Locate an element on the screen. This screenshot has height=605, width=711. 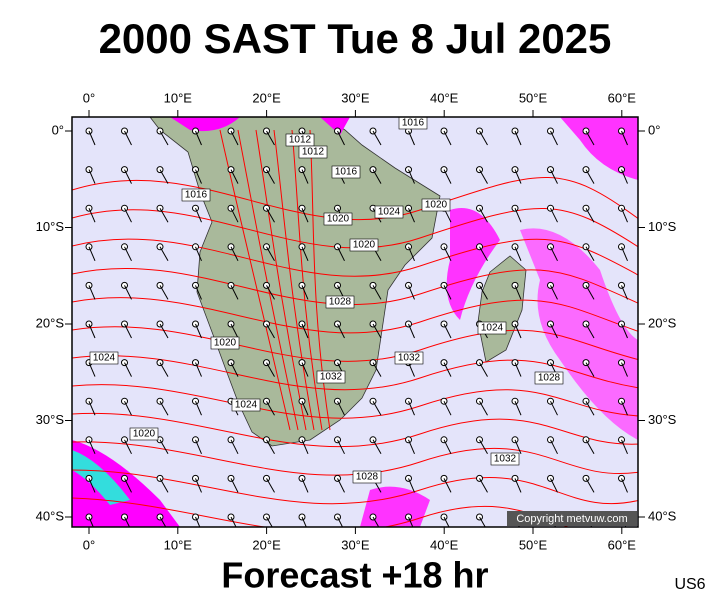
lon-label-bottom: 40°E is located at coordinates (444, 544).